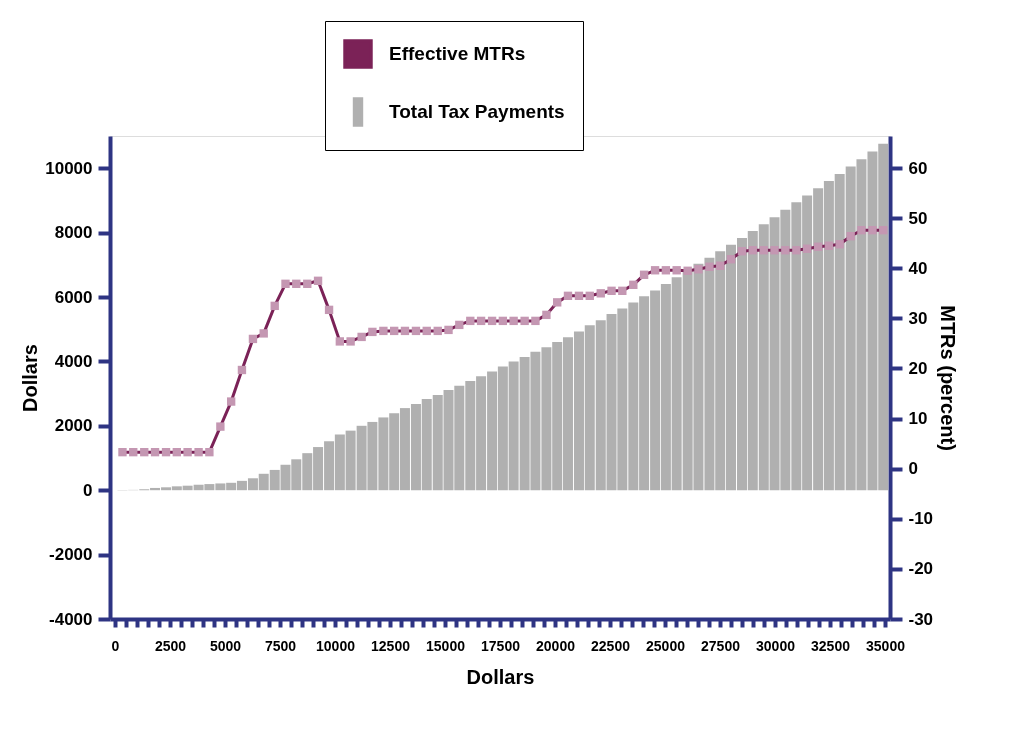 This screenshot has width=1029, height=731. Describe the element at coordinates (73, 233) in the screenshot. I see `y-tick-label: 8000` at that location.